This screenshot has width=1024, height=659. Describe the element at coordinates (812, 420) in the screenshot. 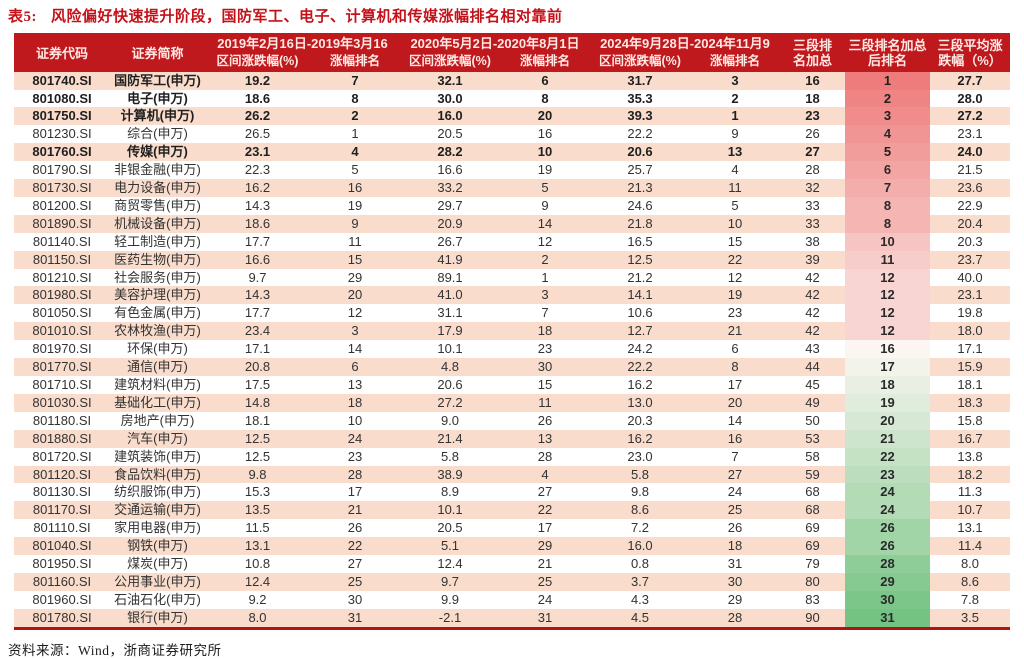

I see `cell-rank-sum: 50` at that location.